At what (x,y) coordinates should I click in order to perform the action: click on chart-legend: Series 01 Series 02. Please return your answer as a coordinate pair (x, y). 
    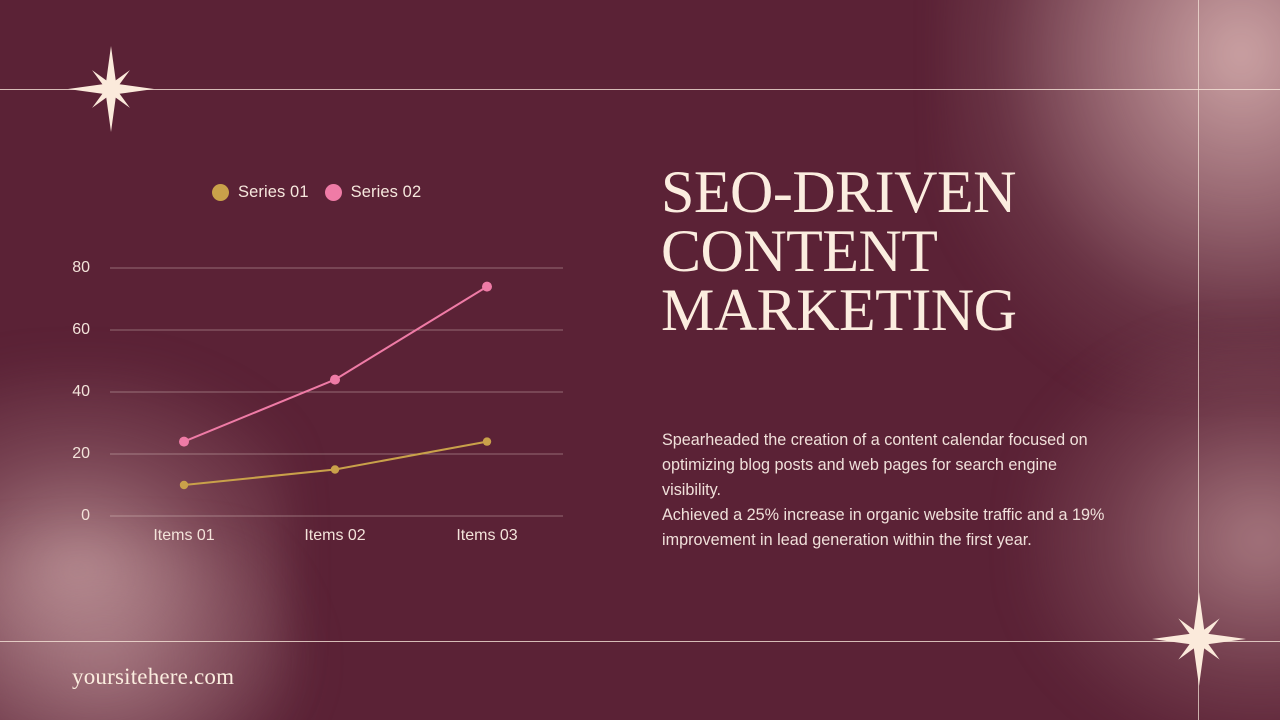
    Looking at the image, I should click on (316, 192).